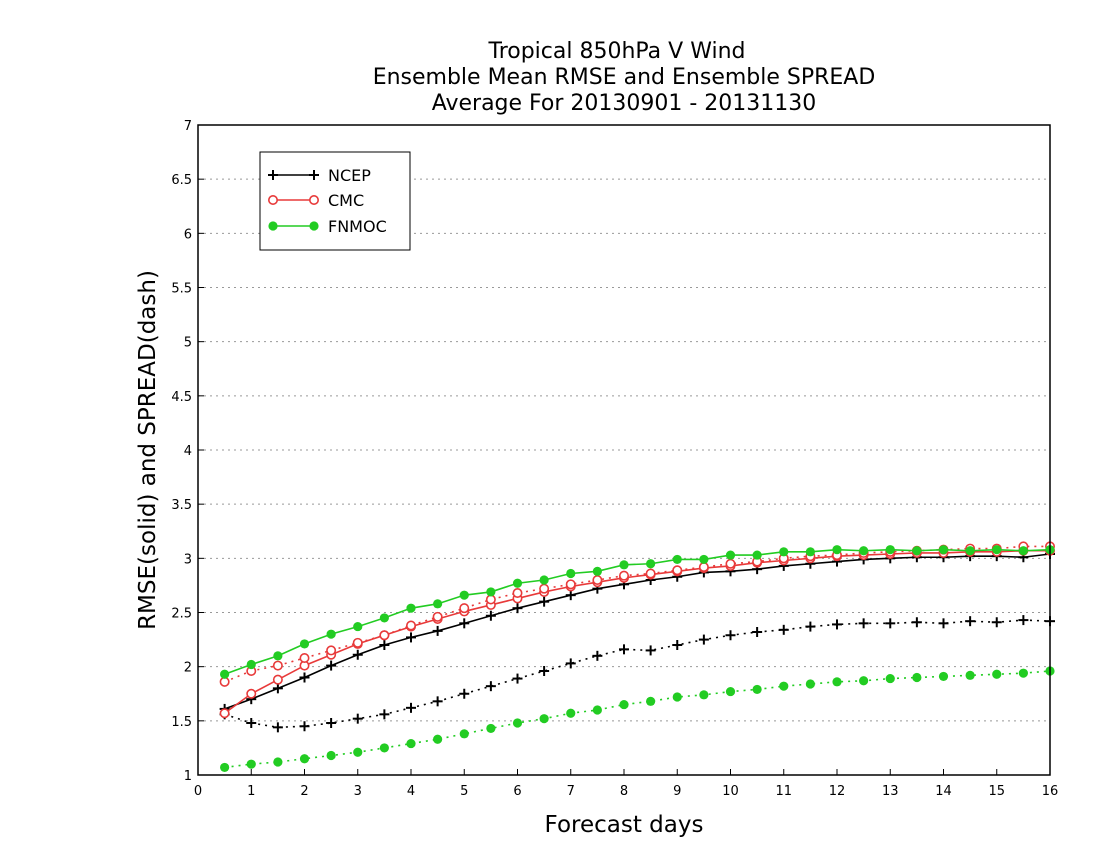 The height and width of the screenshot is (850, 1100). I want to click on y-tick-label: 4.5, so click(181, 397).